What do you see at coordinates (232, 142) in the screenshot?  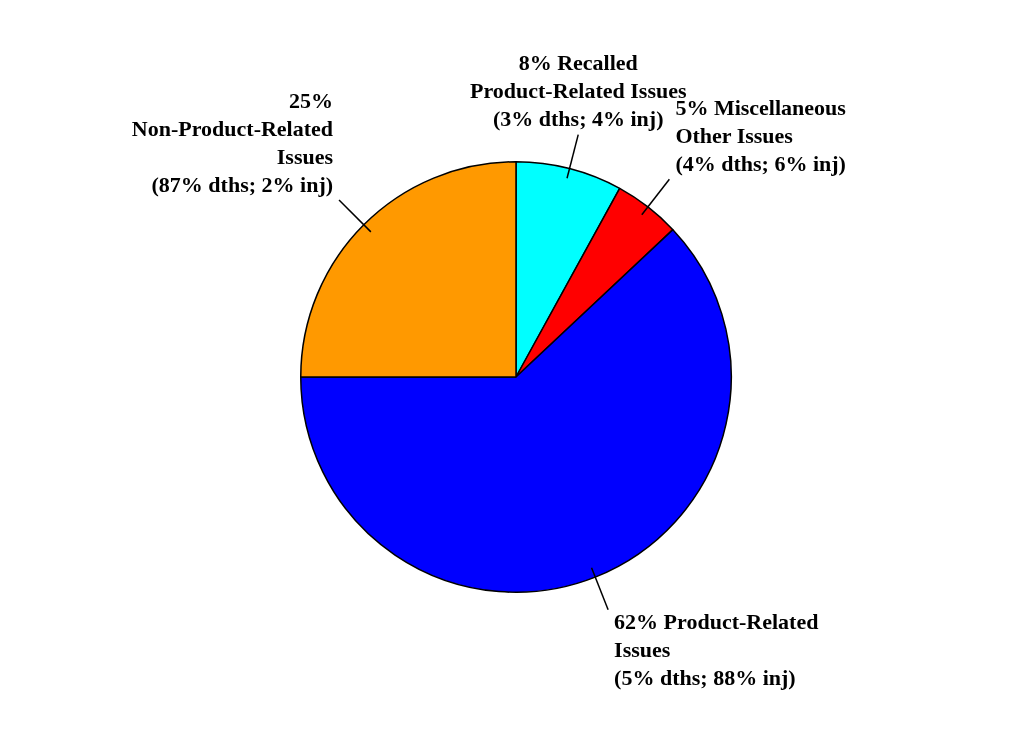 I see `slice-label: Non-Product-Related Issues` at bounding box center [232, 142].